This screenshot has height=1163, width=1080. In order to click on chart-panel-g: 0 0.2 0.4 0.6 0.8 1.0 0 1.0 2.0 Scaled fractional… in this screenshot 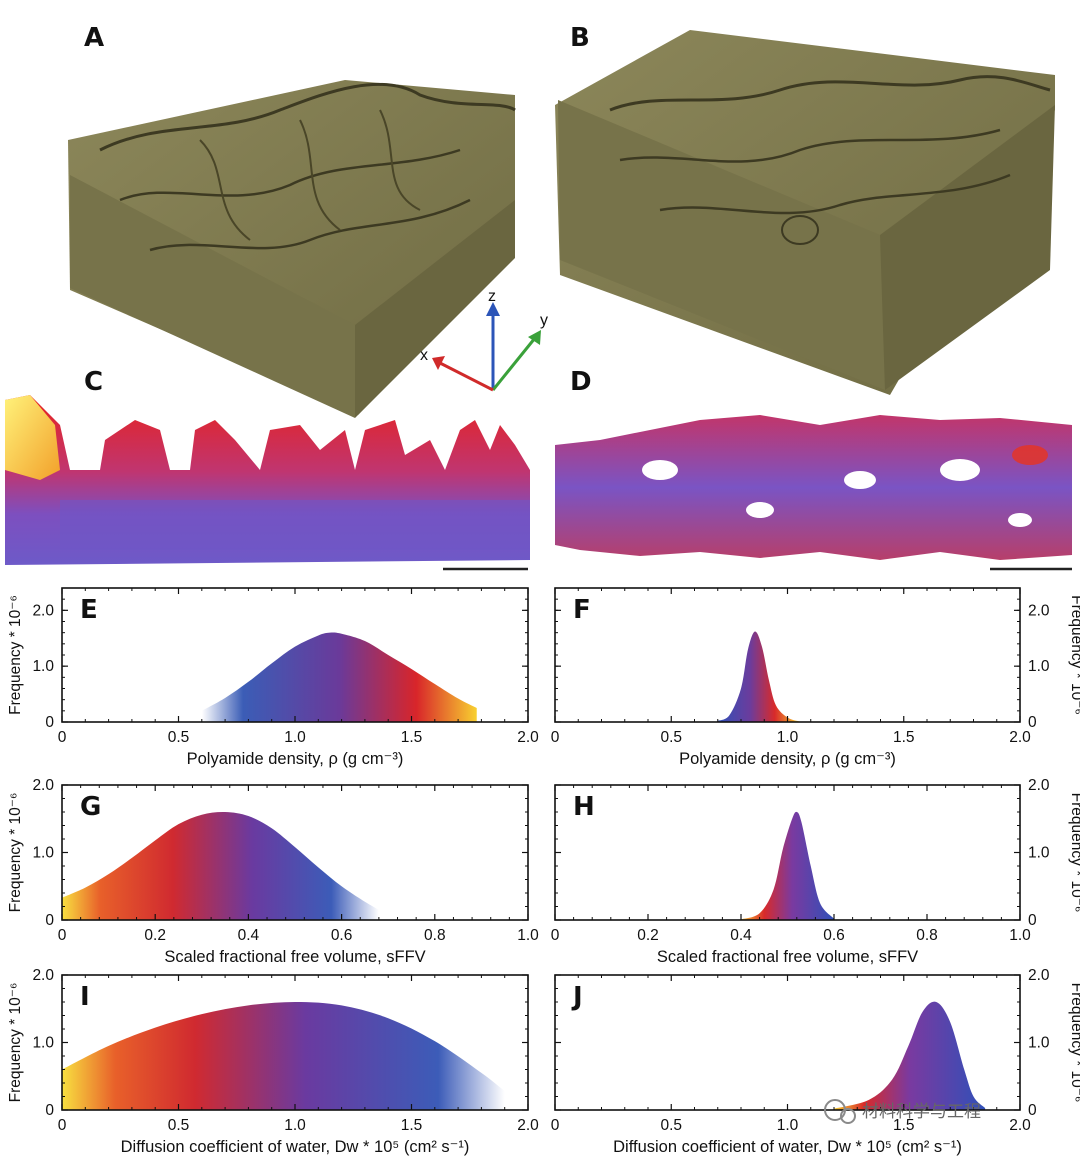, I will do `click(273, 871)`.